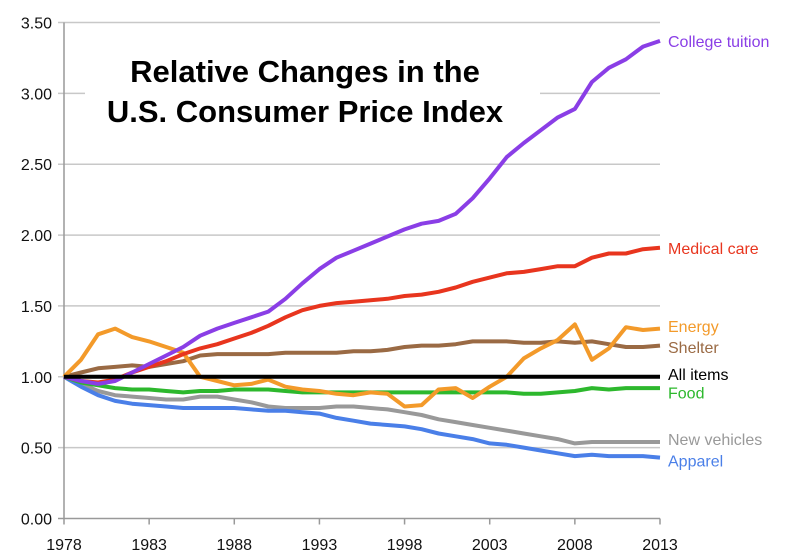 The height and width of the screenshot is (560, 800). I want to click on chart-title-line-1: Relative Changes in the, so click(305, 71).